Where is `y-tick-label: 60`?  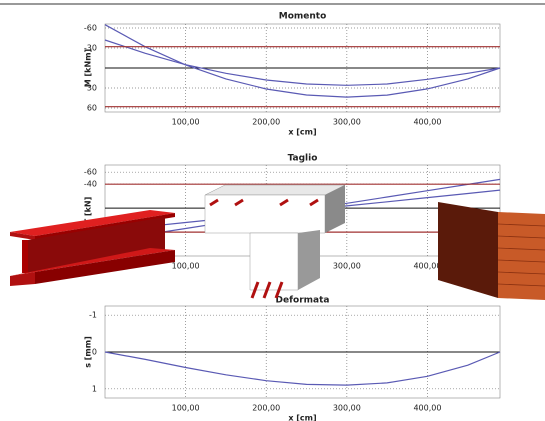
y-tick-label: 60 is located at coordinates (92, 108).